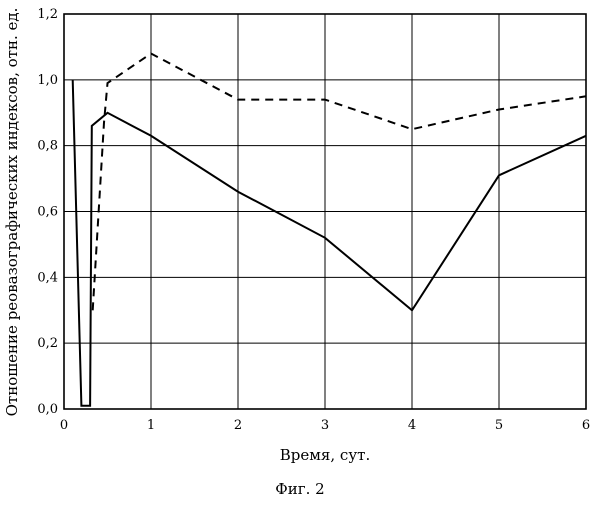 This screenshot has width=598, height=505. Describe the element at coordinates (238, 425) in the screenshot. I see `x-tick-label: 2` at that location.